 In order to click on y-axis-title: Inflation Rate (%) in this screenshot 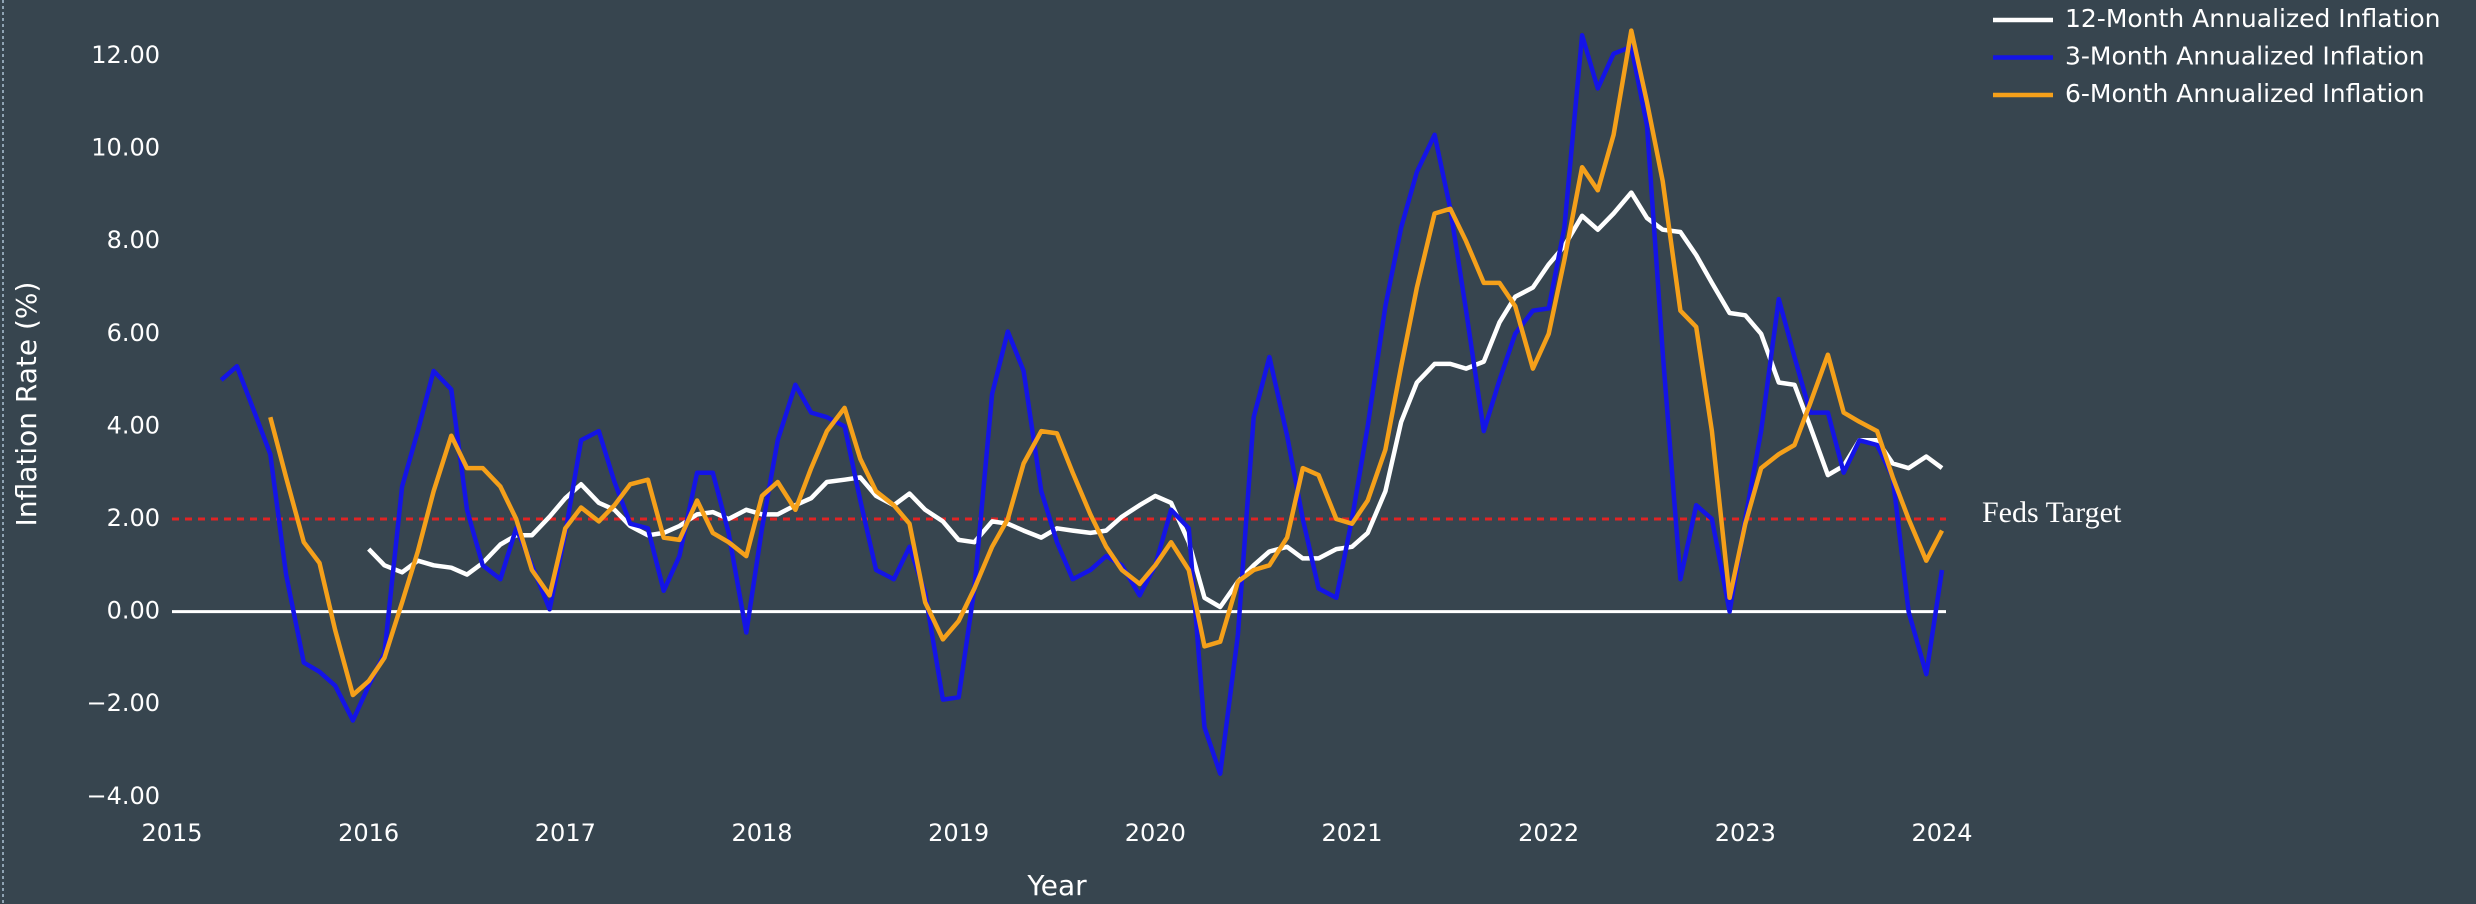, I will do `click(26, 404)`.